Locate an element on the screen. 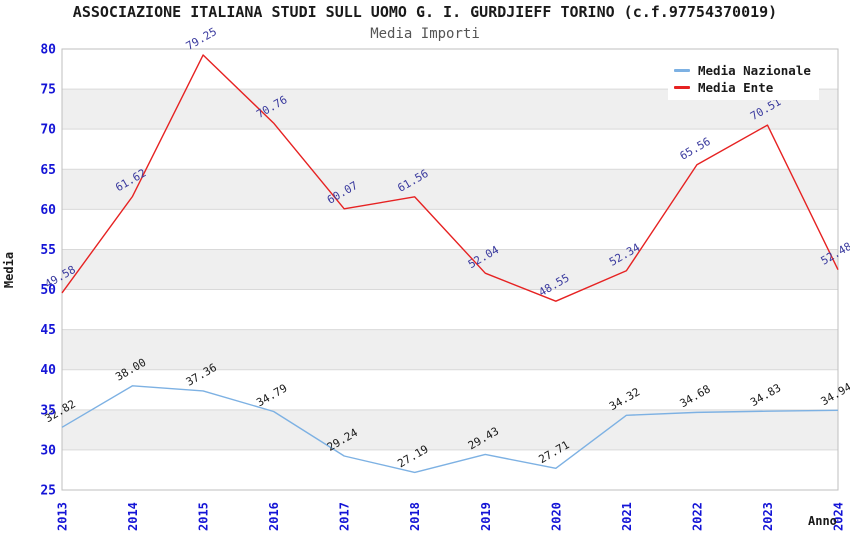 The image size is (850, 550). series-line-media-nazionale is located at coordinates (450, 429).